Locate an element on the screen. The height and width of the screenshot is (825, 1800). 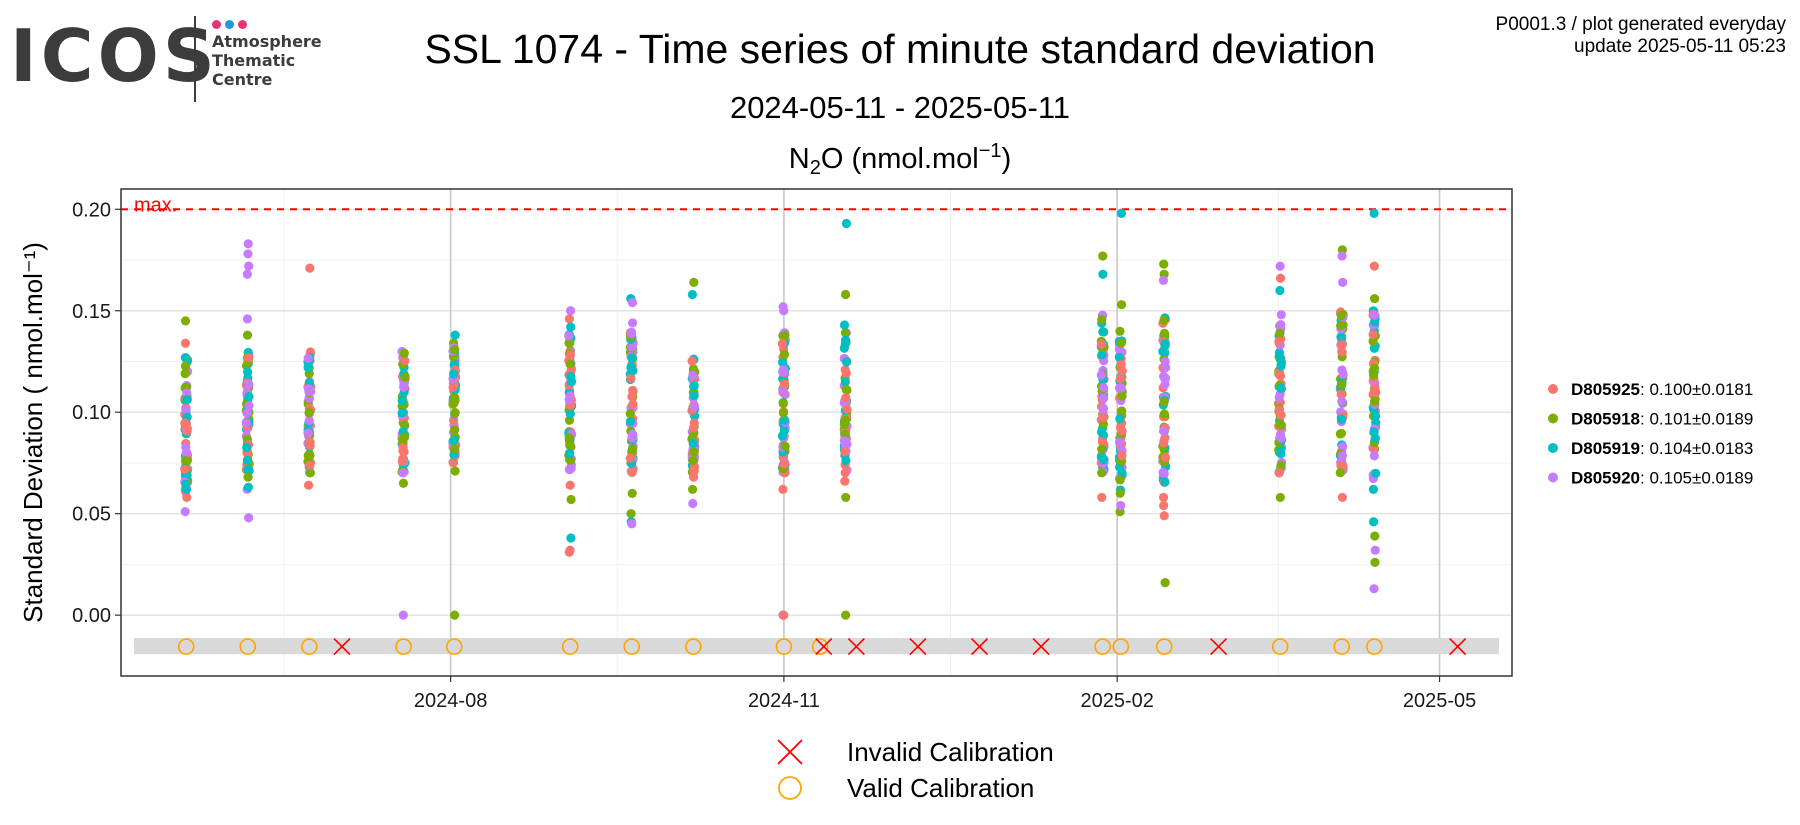
x-tick-label: 2025-02 is located at coordinates (1116, 701).